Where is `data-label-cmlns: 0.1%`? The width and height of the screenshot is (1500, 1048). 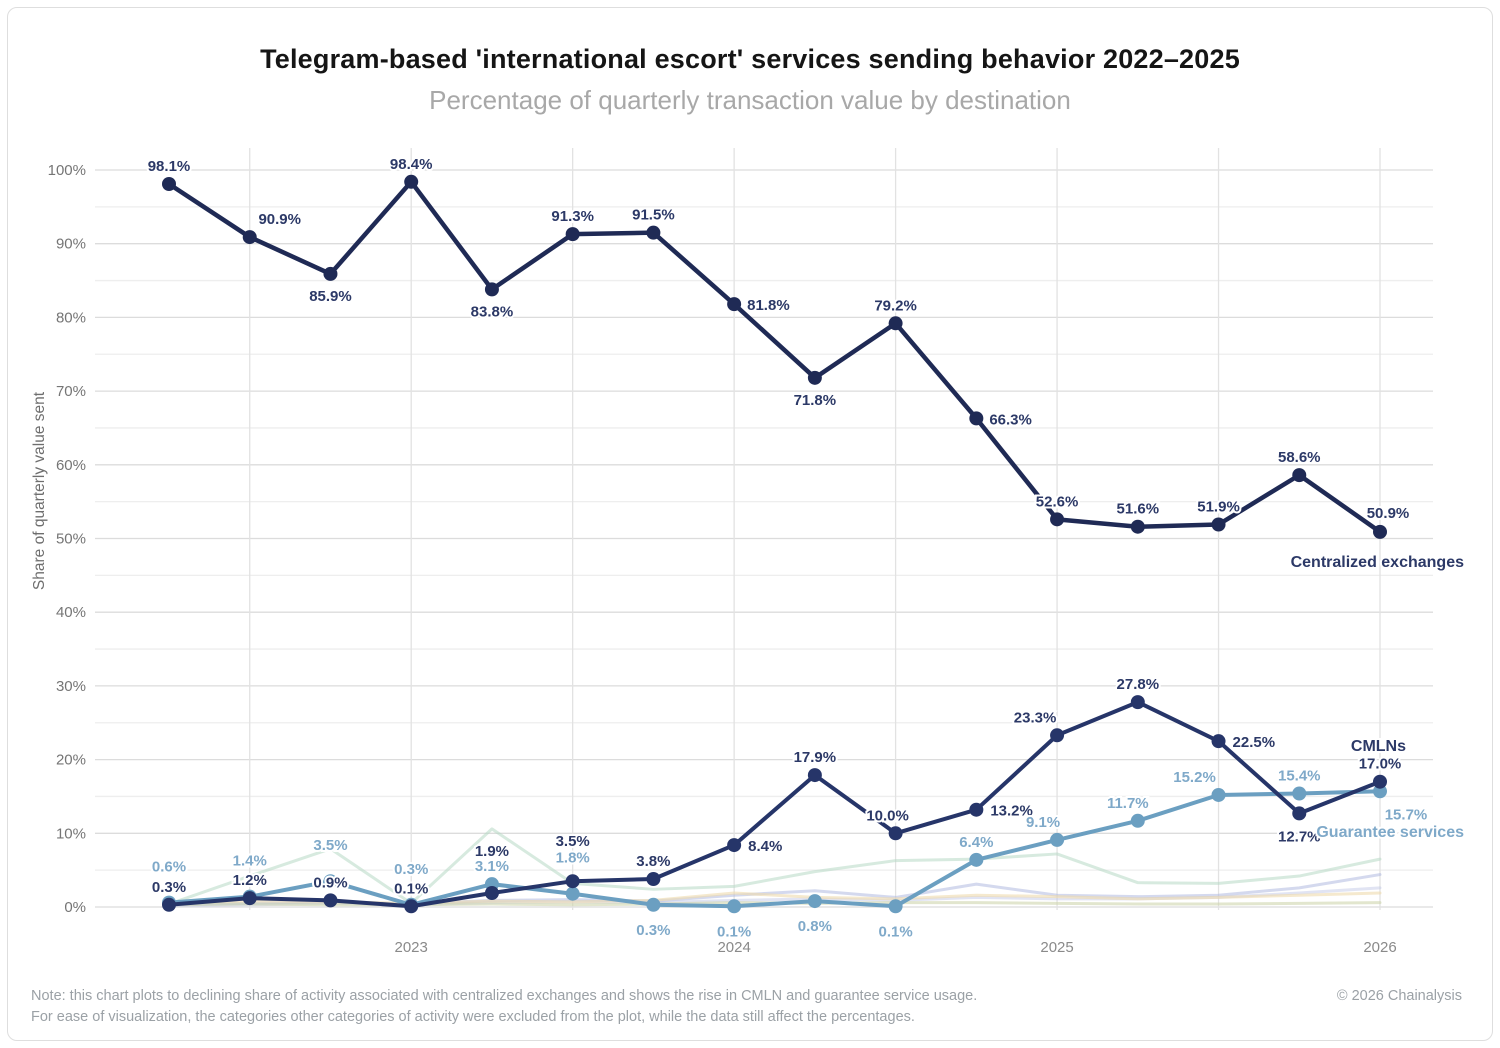
data-label-cmlns: 0.1% is located at coordinates (411, 888).